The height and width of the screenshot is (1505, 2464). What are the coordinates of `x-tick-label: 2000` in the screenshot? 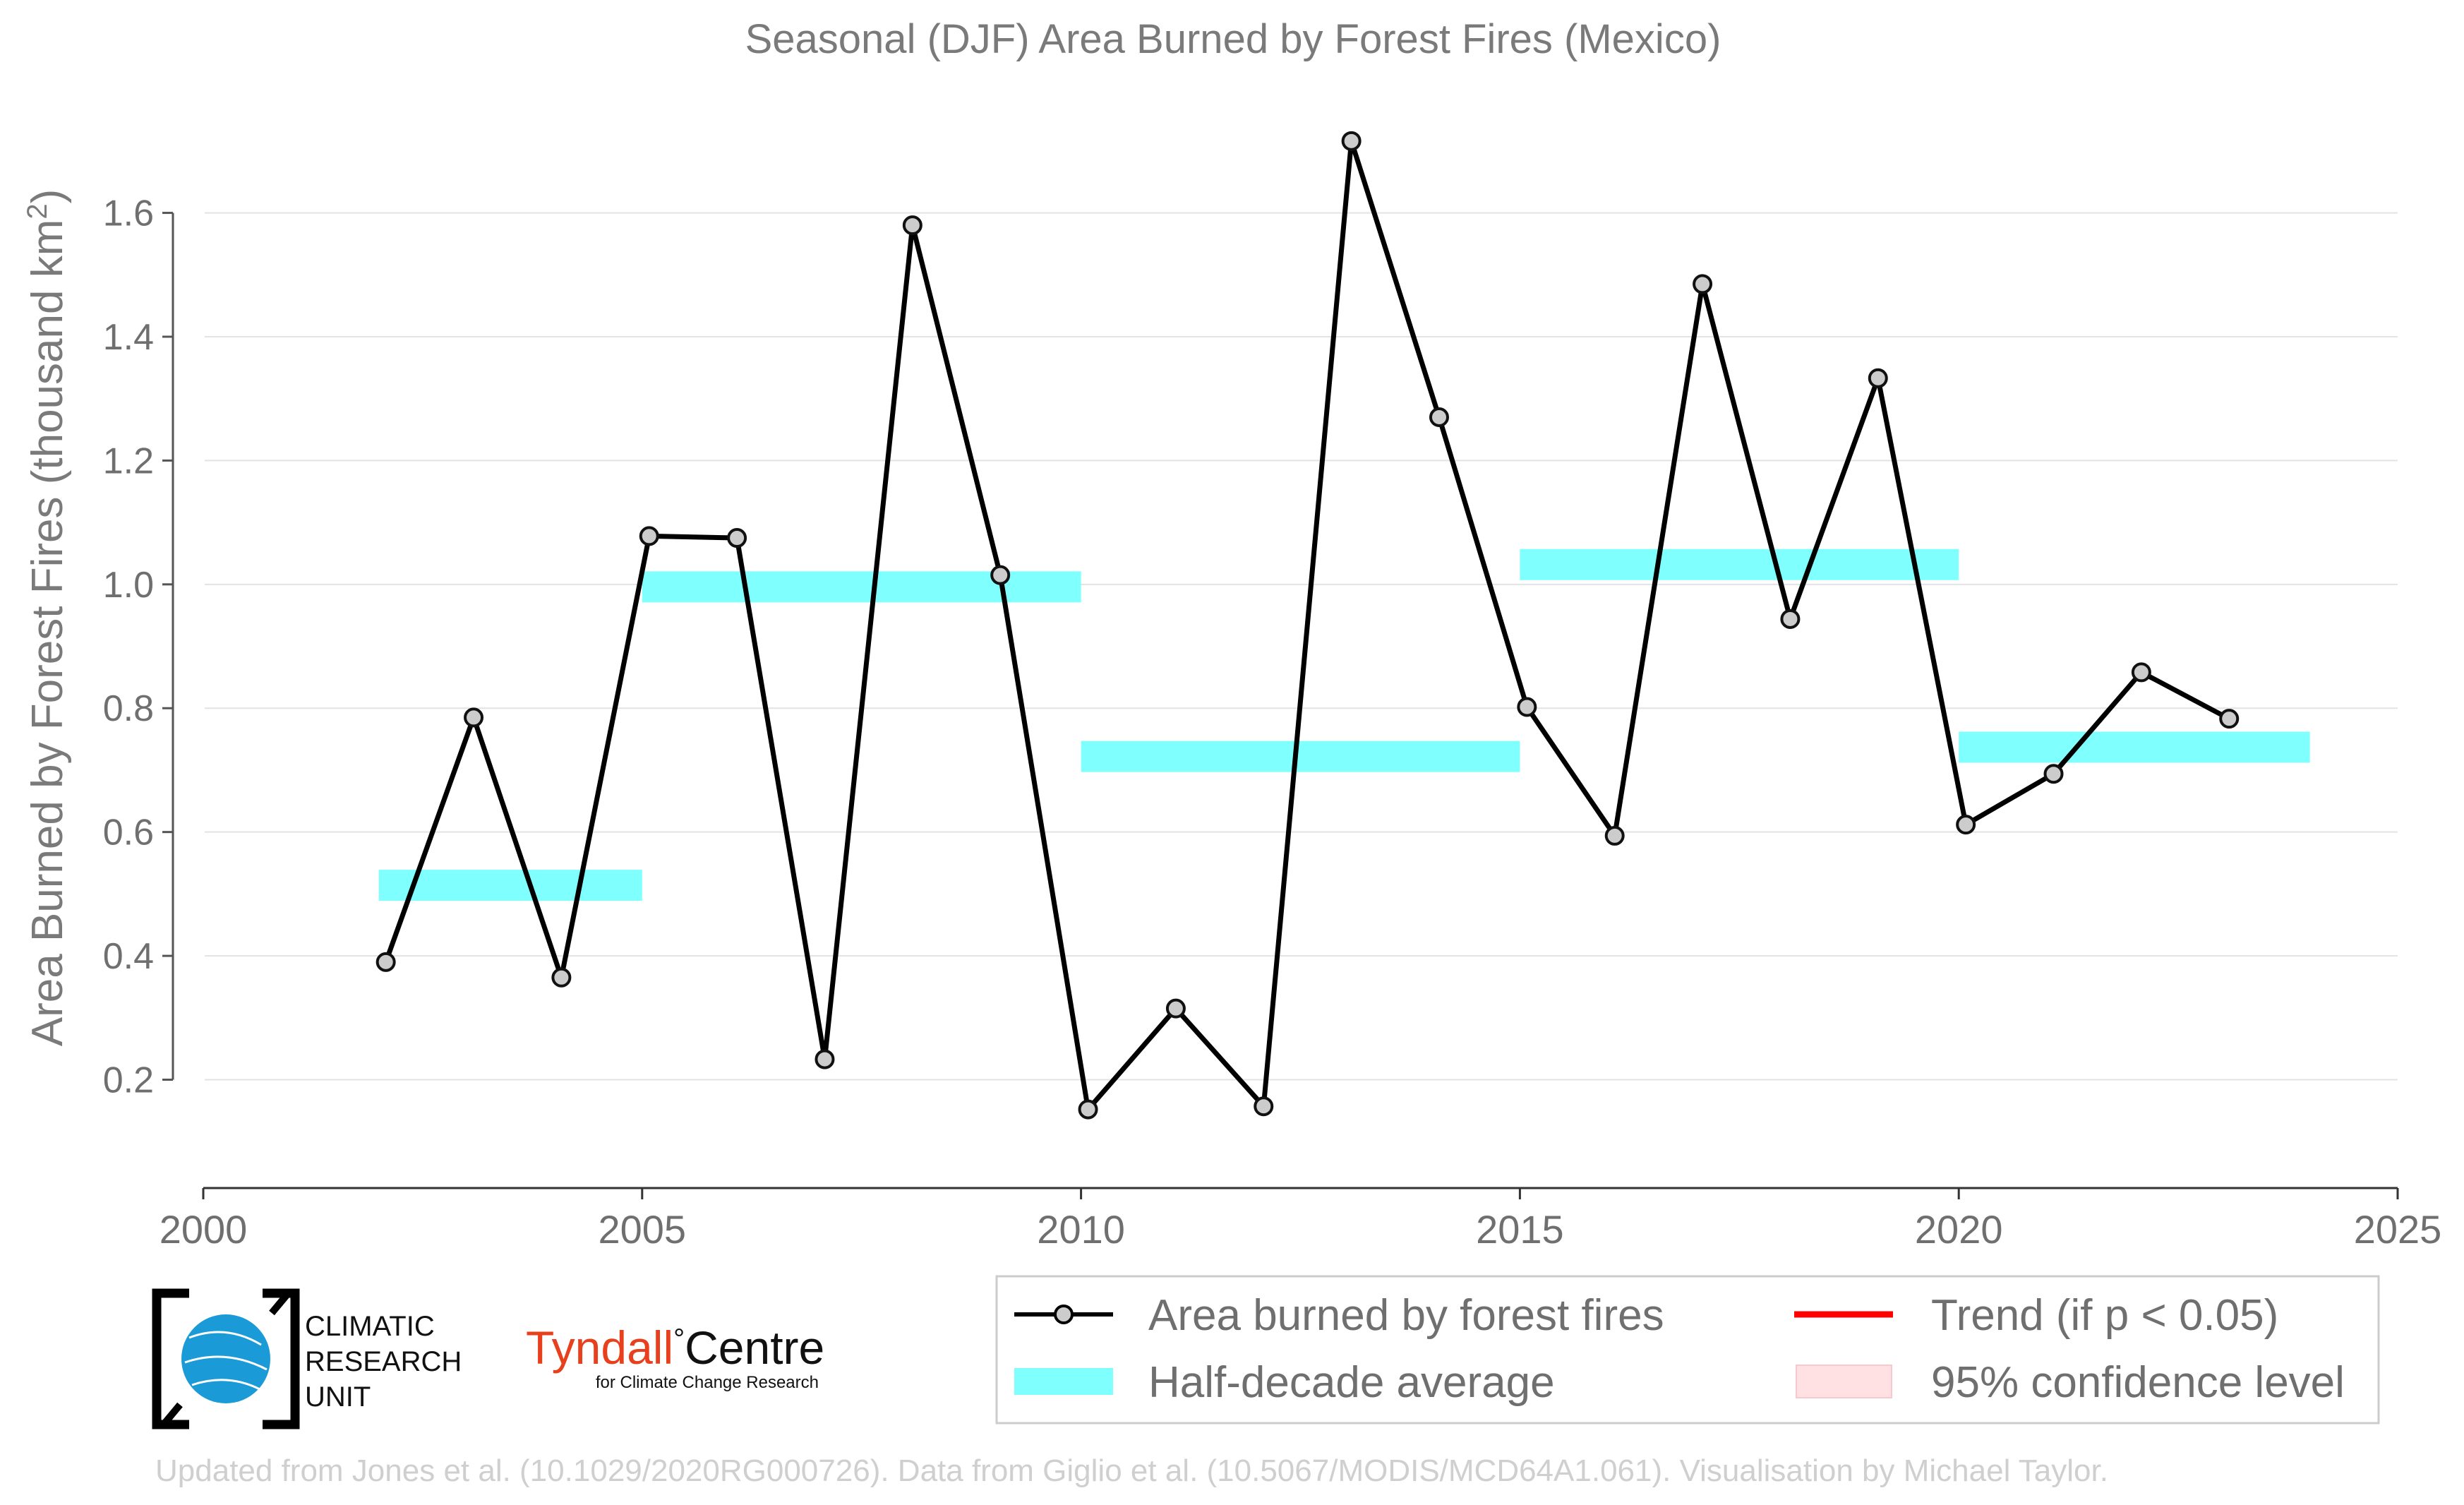 It's located at (204, 1229).